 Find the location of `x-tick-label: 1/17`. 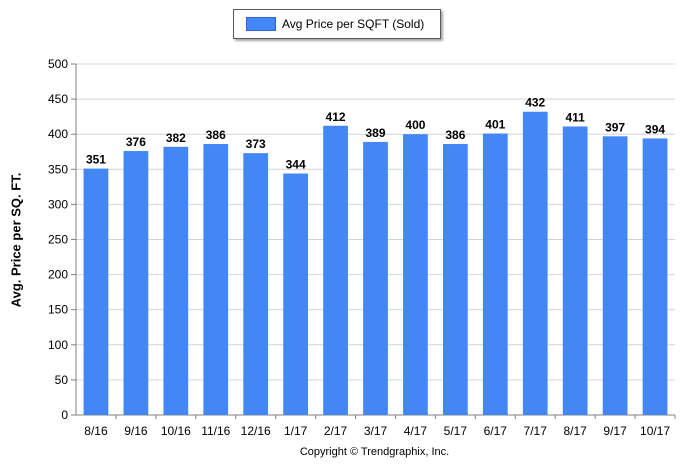

x-tick-label: 1/17 is located at coordinates (296, 431).